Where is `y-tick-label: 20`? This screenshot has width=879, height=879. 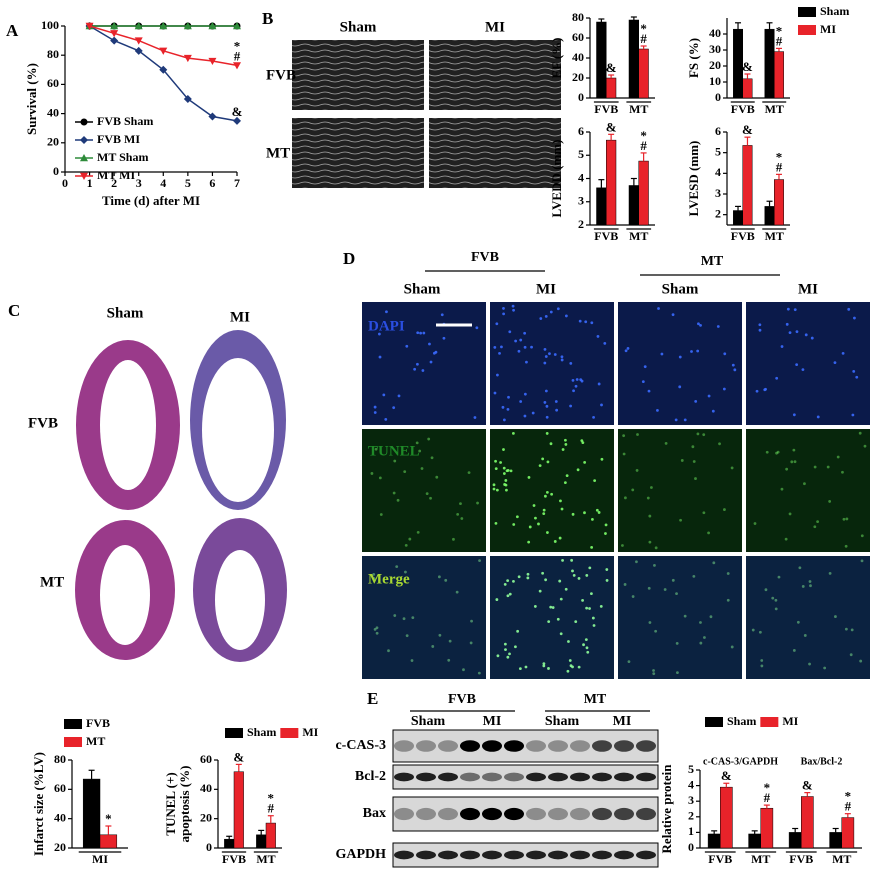
y-tick-label: 20 is located at coordinates (53, 142).